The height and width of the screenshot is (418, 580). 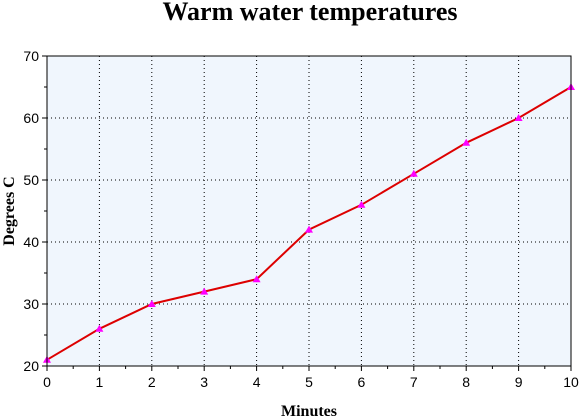 What do you see at coordinates (31, 211) in the screenshot?
I see `y-axis-tick-labels: 20 30 40 50 60 70` at bounding box center [31, 211].